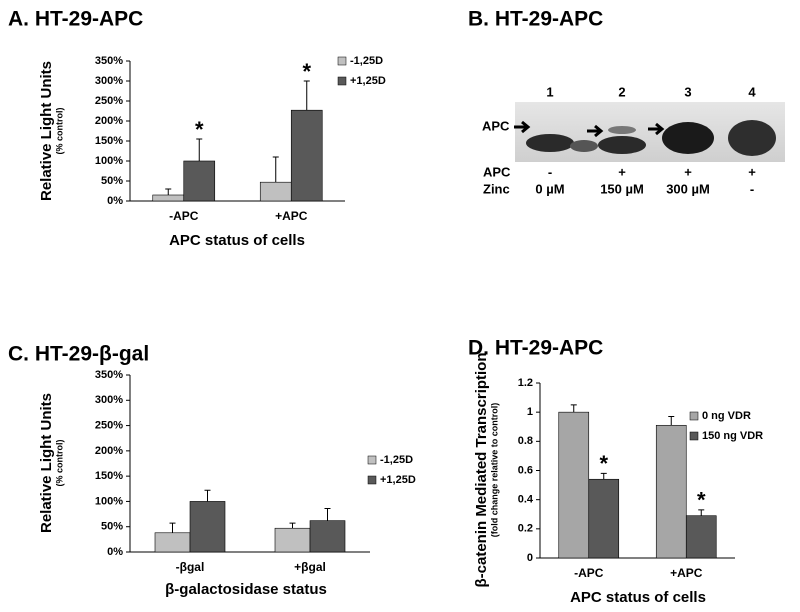 The height and width of the screenshot is (612, 800). I want to click on legend-label: 0 ng VDR, so click(726, 416).